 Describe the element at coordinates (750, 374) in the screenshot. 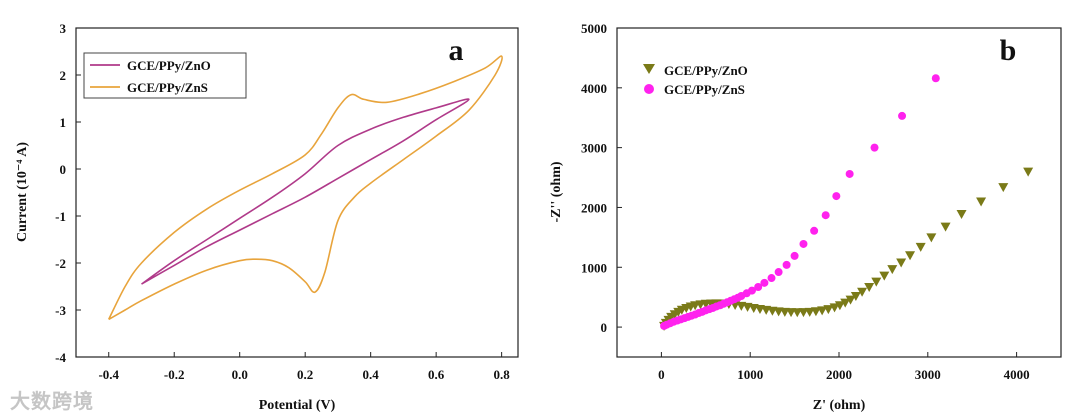

I see `panel-b-x-tick-label: 1000` at that location.